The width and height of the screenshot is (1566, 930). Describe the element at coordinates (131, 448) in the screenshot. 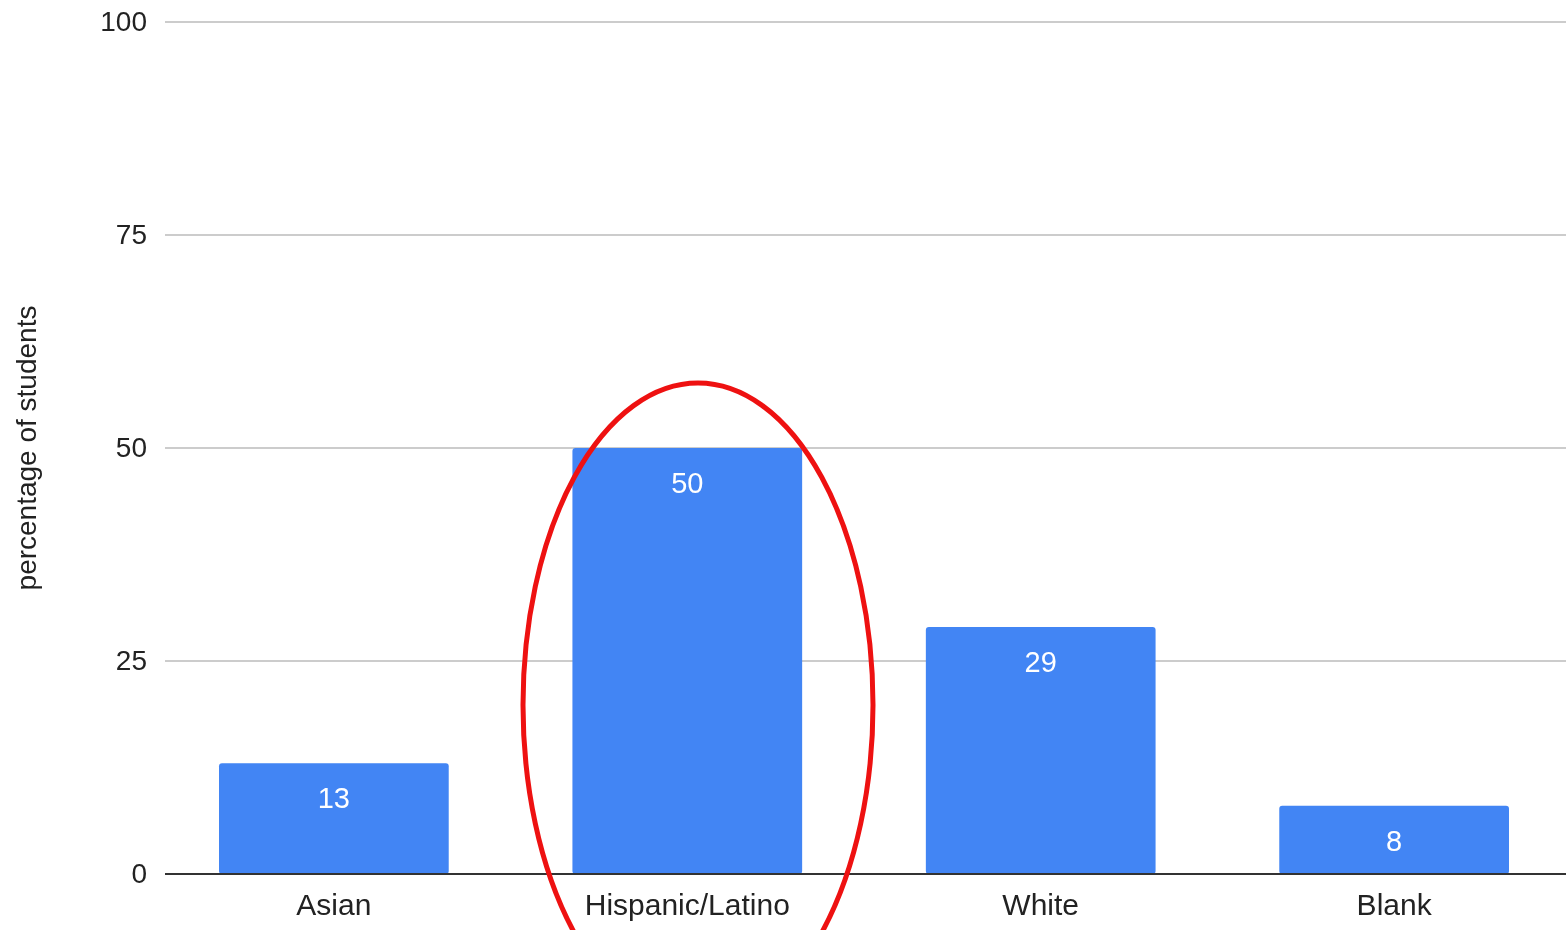

I see `y-tick-label: 50` at that location.